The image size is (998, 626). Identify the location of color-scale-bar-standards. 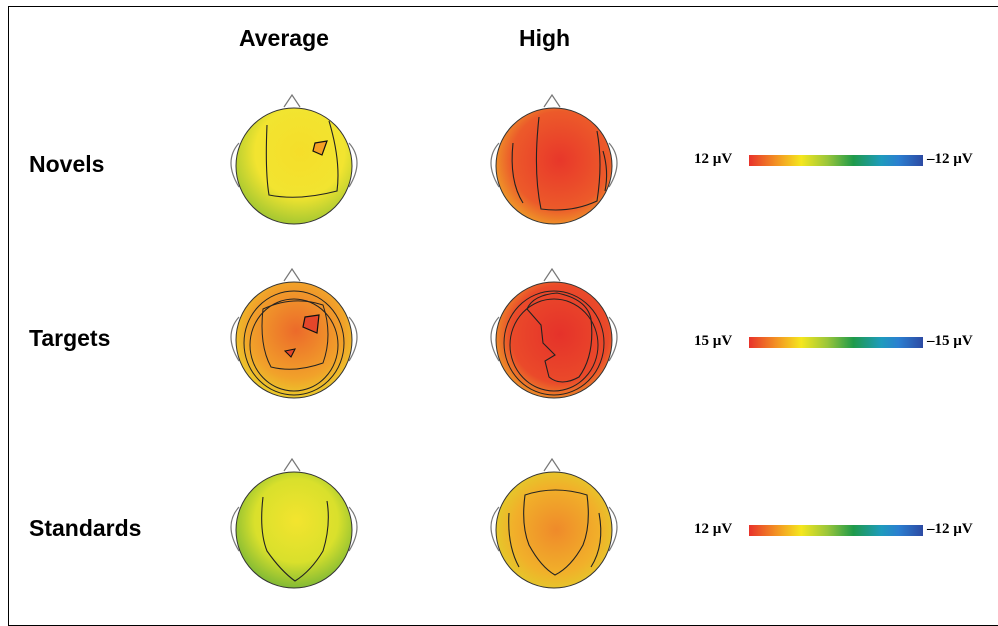
(836, 530).